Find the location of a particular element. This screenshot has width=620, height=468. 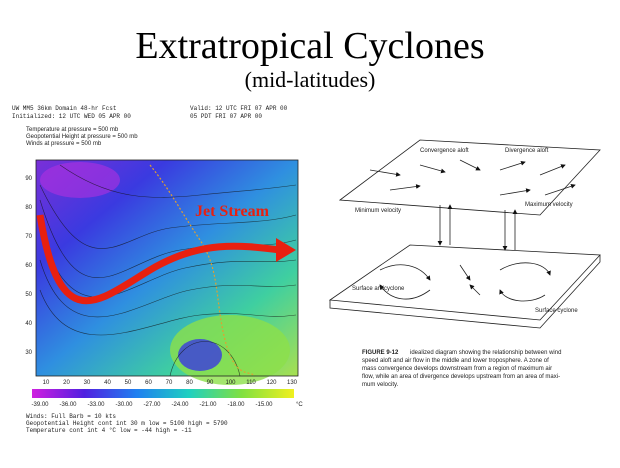

lon-label: 60 is located at coordinates (148, 383).